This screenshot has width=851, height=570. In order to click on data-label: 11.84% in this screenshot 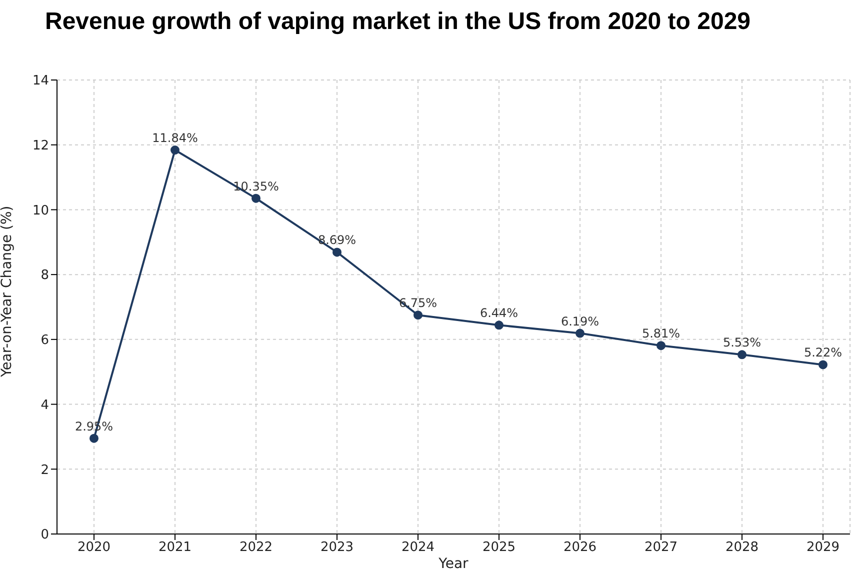, I will do `click(175, 138)`.